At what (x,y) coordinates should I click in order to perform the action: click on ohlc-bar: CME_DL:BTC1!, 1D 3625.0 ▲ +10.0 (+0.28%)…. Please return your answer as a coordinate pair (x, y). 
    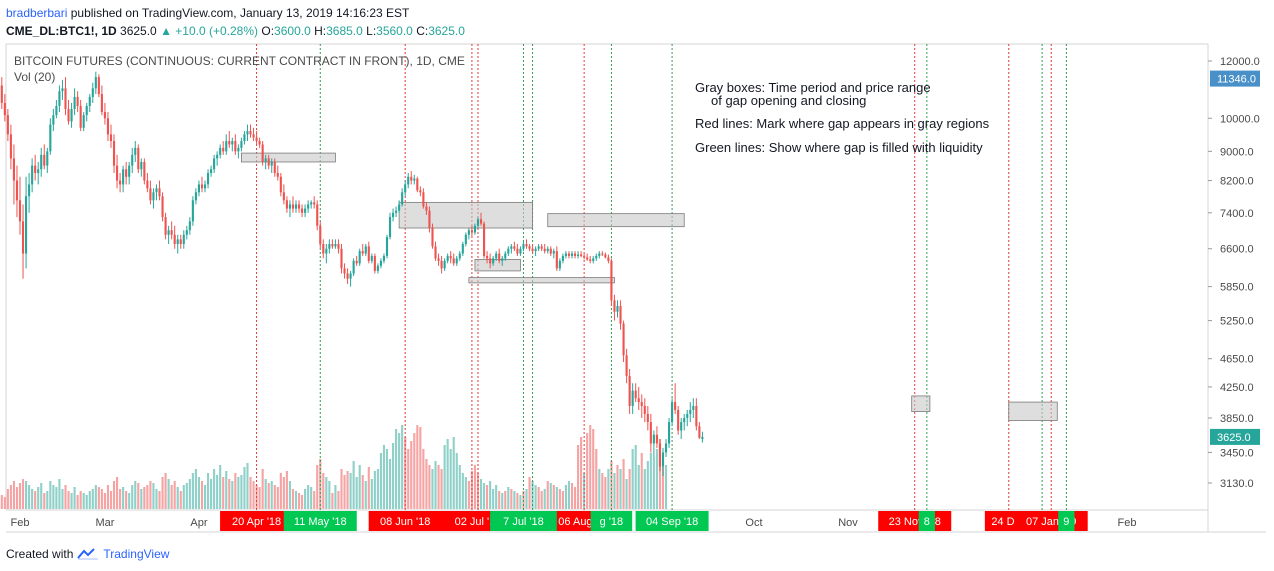
    Looking at the image, I should click on (235, 31).